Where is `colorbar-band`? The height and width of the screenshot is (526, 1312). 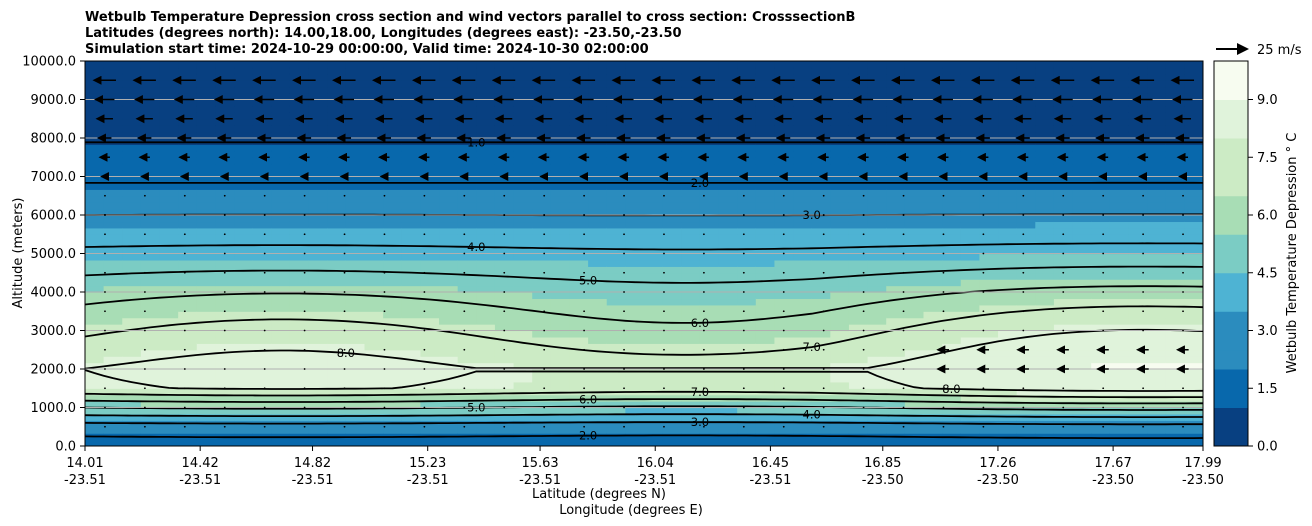 colorbar-band is located at coordinates (1231, 186).